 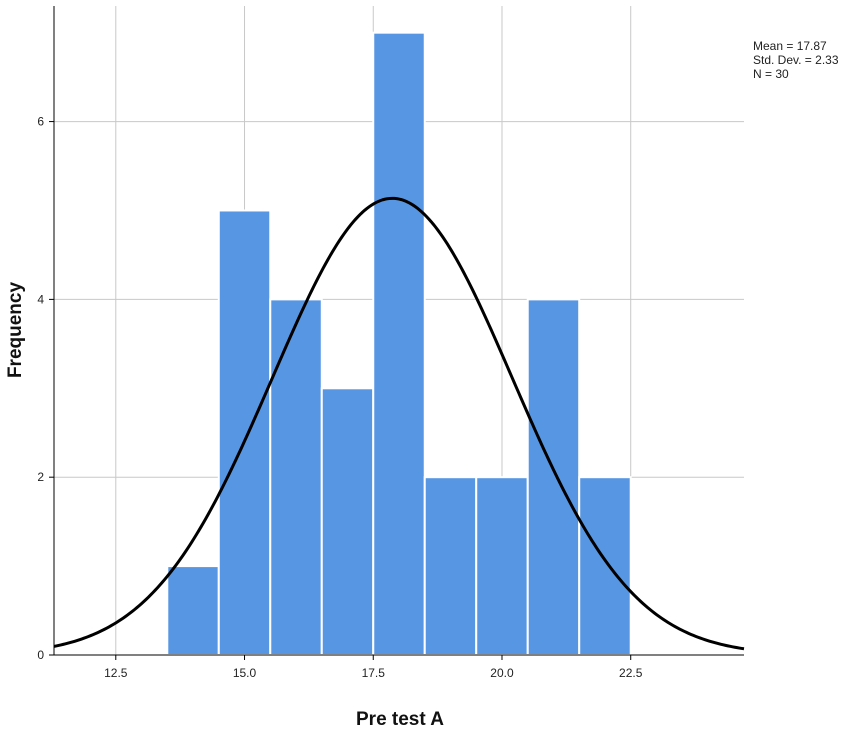 I want to click on stats-box: Mean = 17.87 Std. Dev. = 2.33 N = 30, so click(x=796, y=60).